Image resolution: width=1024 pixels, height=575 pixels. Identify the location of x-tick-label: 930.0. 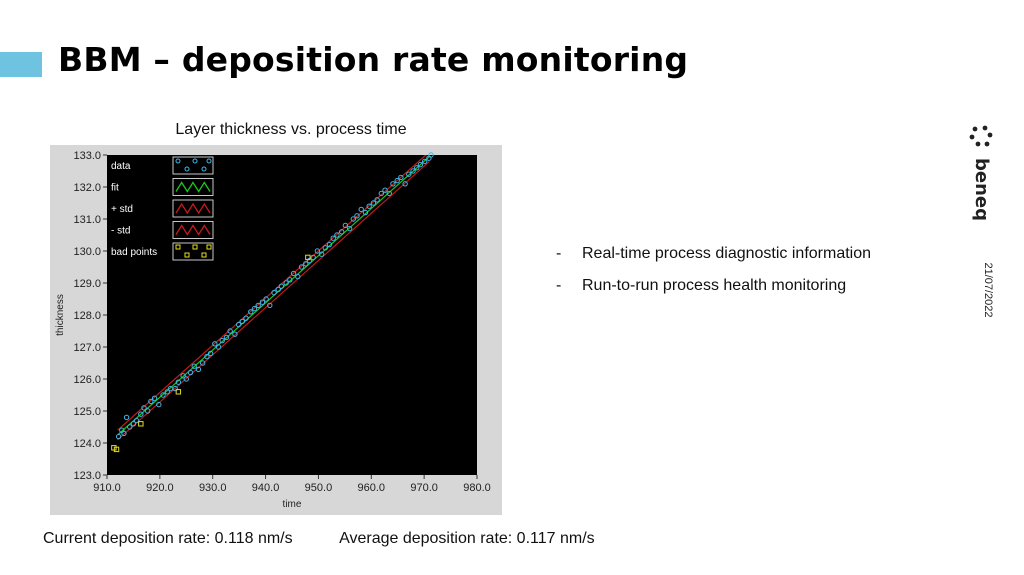
(213, 488).